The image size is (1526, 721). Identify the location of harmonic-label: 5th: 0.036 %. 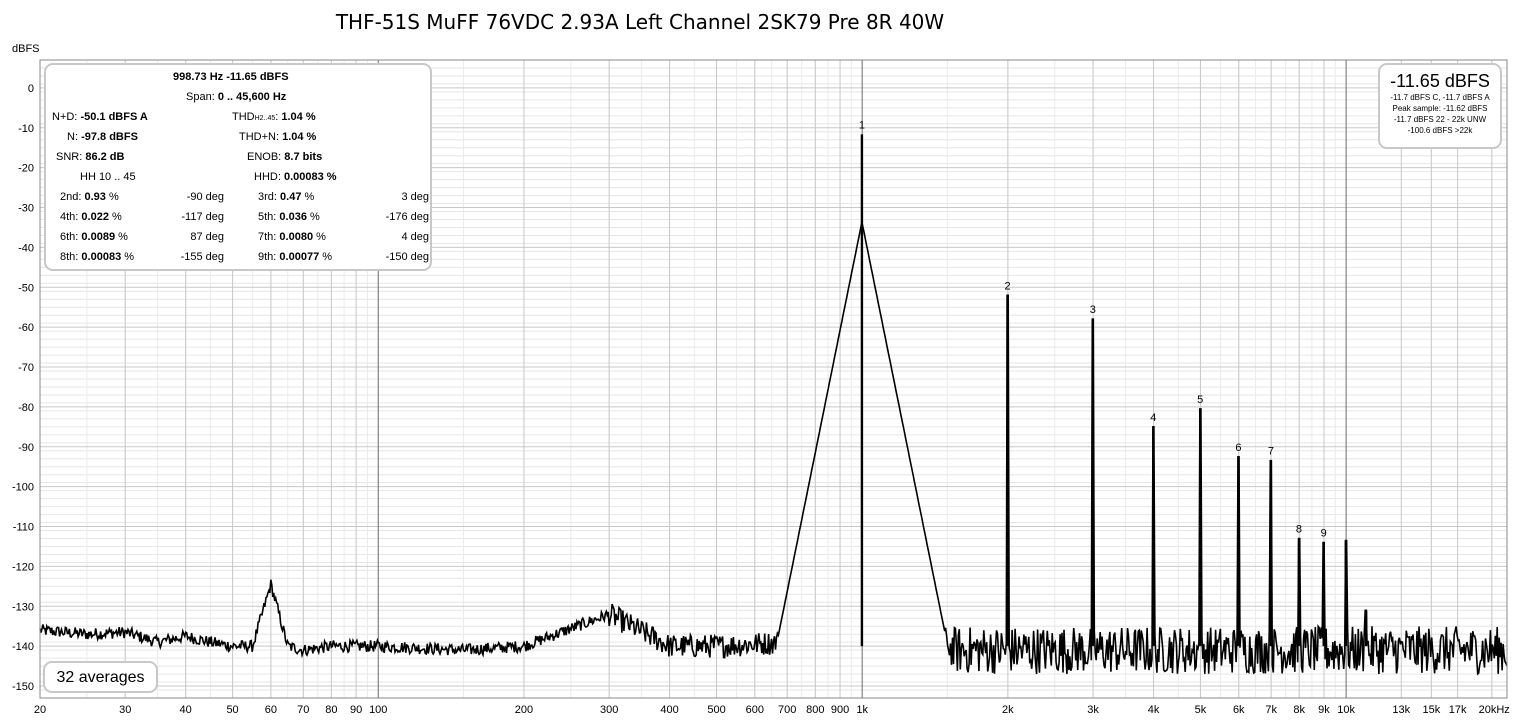
(289, 217).